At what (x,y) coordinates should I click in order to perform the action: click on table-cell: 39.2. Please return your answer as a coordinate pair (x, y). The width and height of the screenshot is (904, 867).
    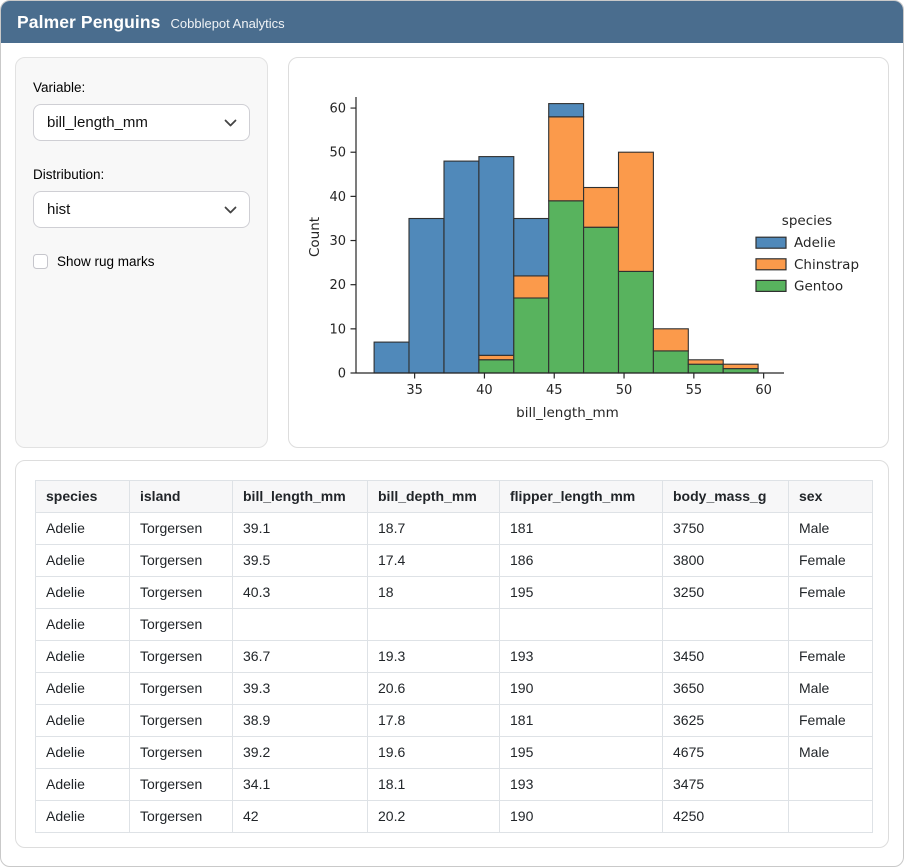
    Looking at the image, I should click on (300, 752).